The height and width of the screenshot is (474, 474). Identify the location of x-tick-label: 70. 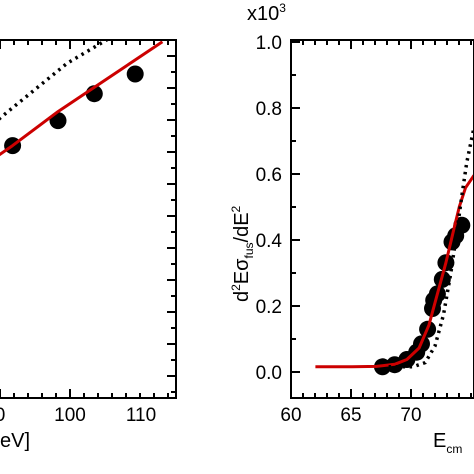
(410, 415).